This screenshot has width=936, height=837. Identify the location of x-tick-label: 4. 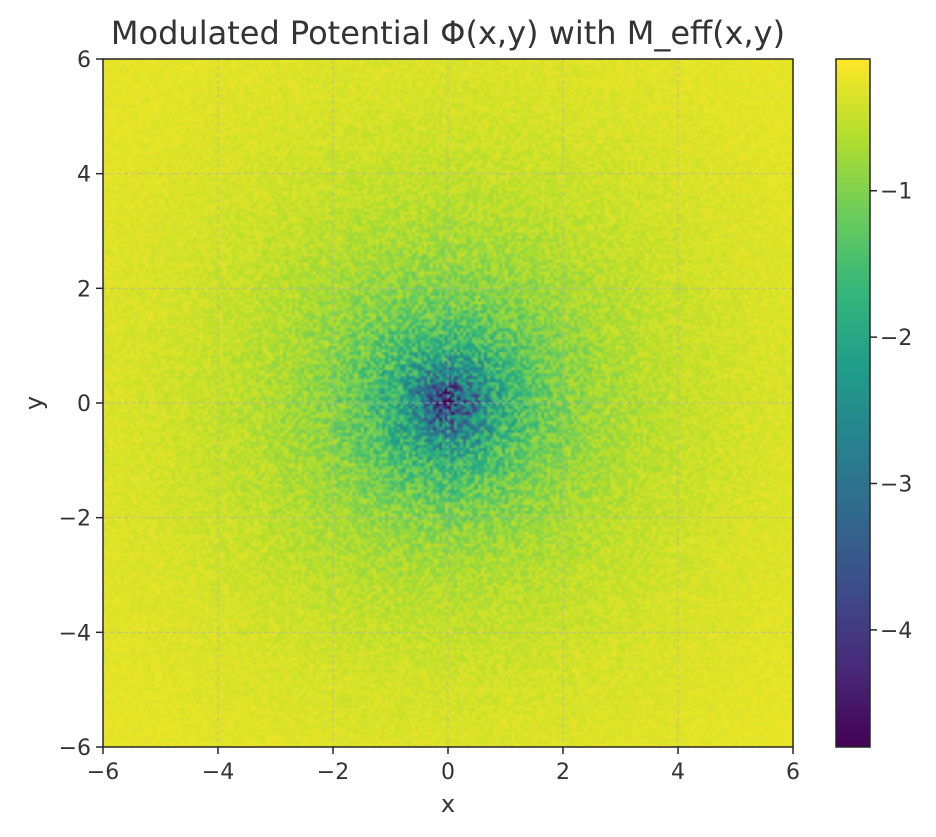
(678, 772).